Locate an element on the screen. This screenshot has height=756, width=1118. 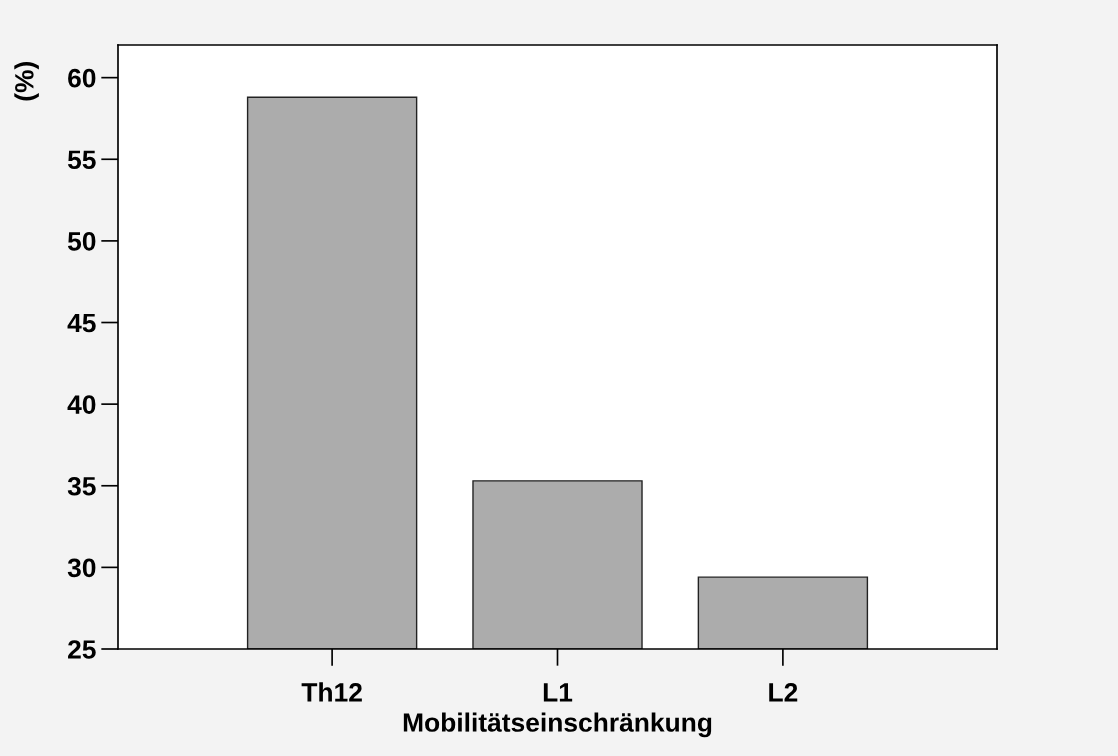
x-tick-label: L1 is located at coordinates (558, 692).